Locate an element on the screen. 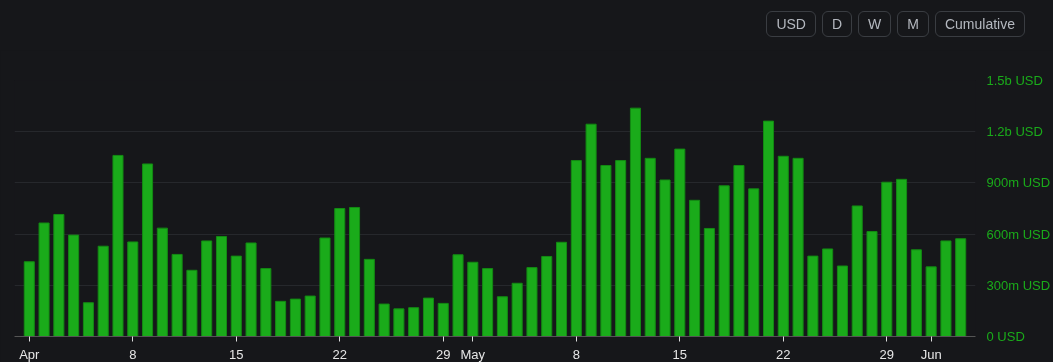  x-tick-label: Jun is located at coordinates (931, 354).